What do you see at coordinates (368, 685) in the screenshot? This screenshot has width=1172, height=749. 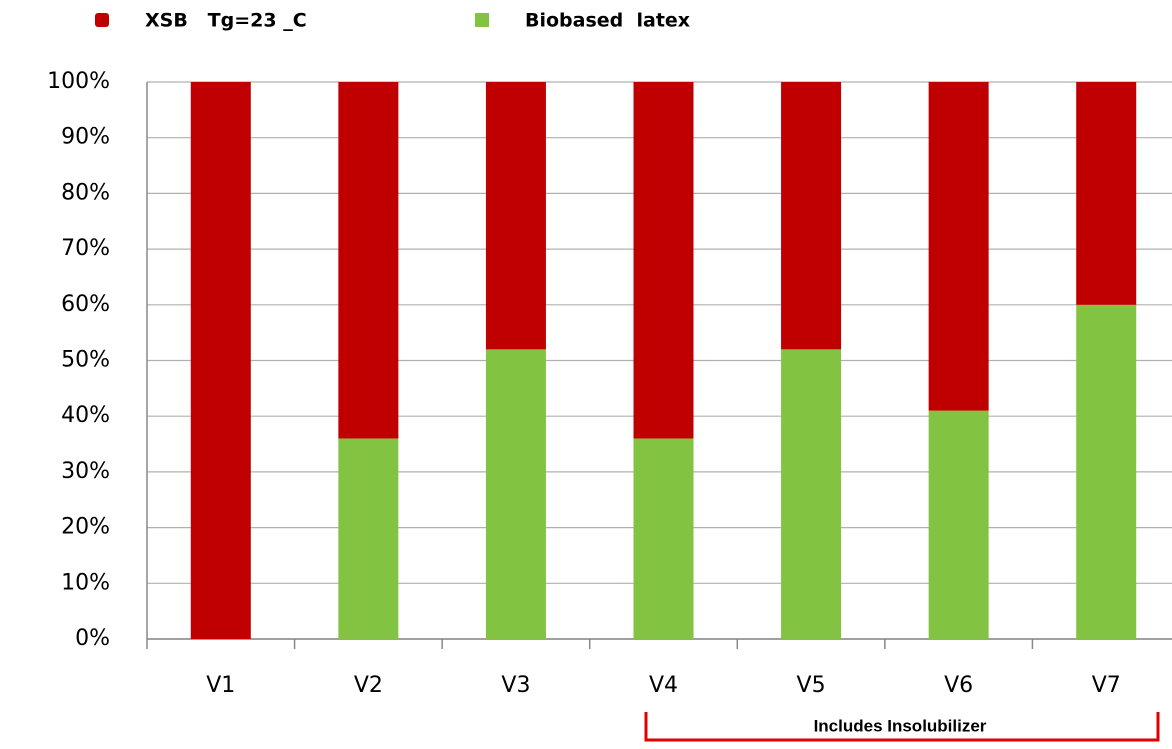 I see `x-tick-label: V2` at bounding box center [368, 685].